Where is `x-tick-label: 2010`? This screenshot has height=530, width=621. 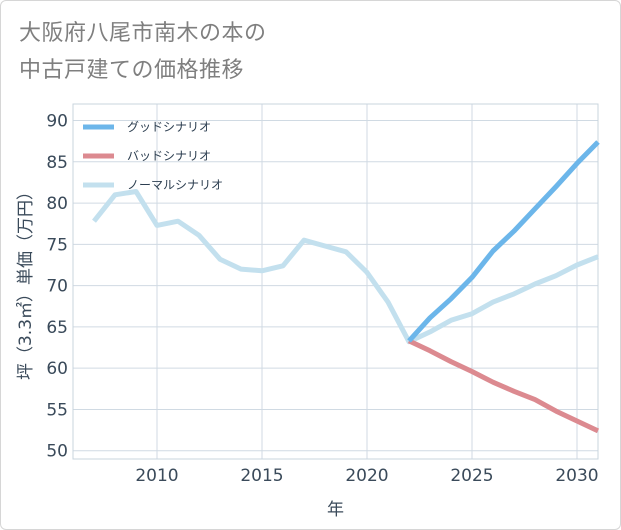
x-tick-label: 2010 is located at coordinates (156, 476).